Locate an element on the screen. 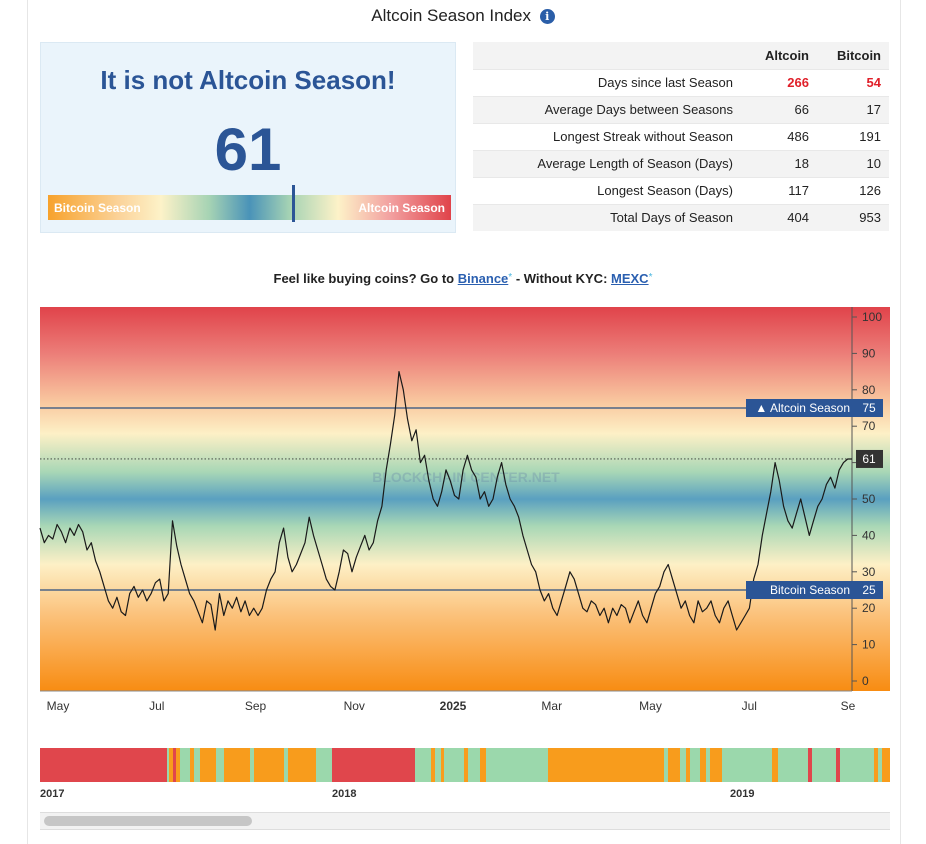  y-tick-label: 50 is located at coordinates (869, 499).